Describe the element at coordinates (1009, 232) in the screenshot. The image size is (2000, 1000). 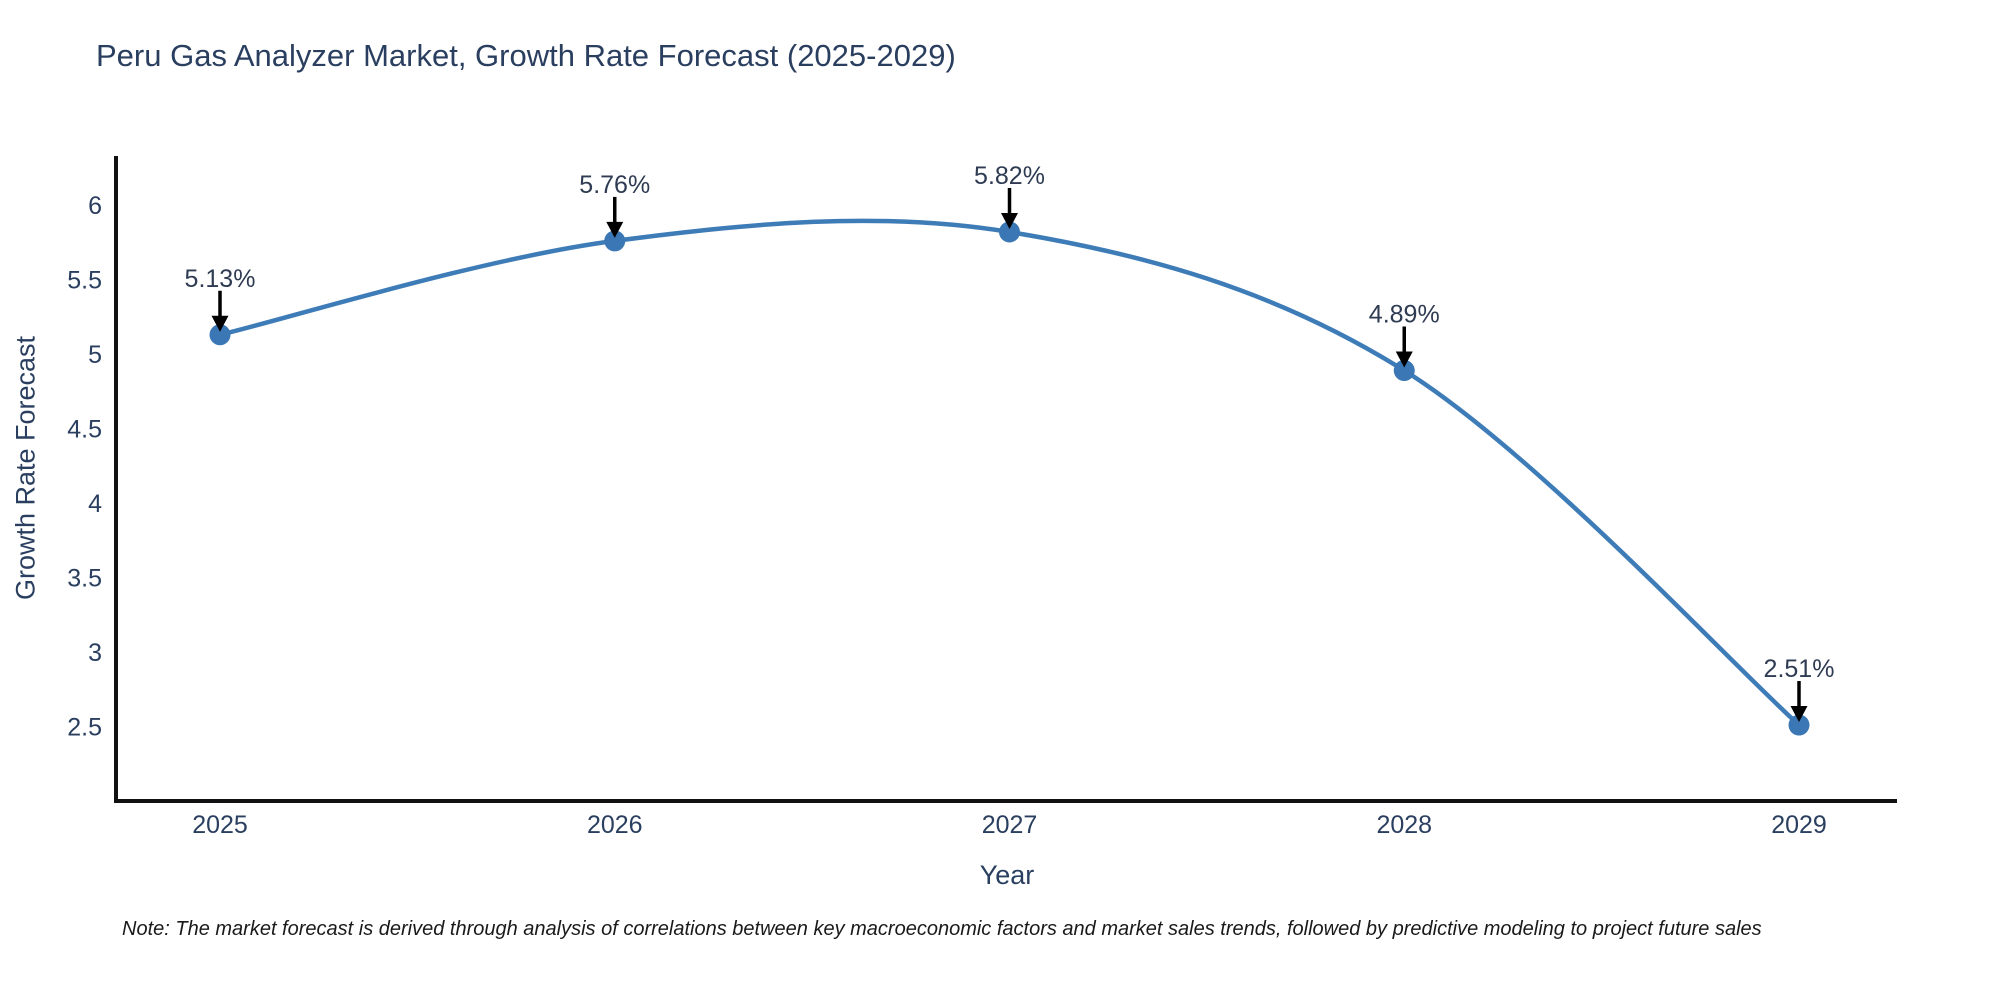
I see `data-point-2027` at that location.